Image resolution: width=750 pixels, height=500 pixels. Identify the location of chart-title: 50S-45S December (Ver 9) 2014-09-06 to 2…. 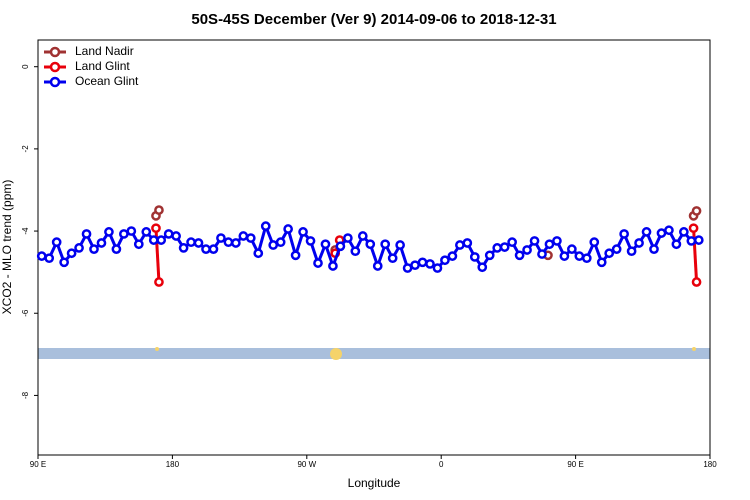
(373, 19).